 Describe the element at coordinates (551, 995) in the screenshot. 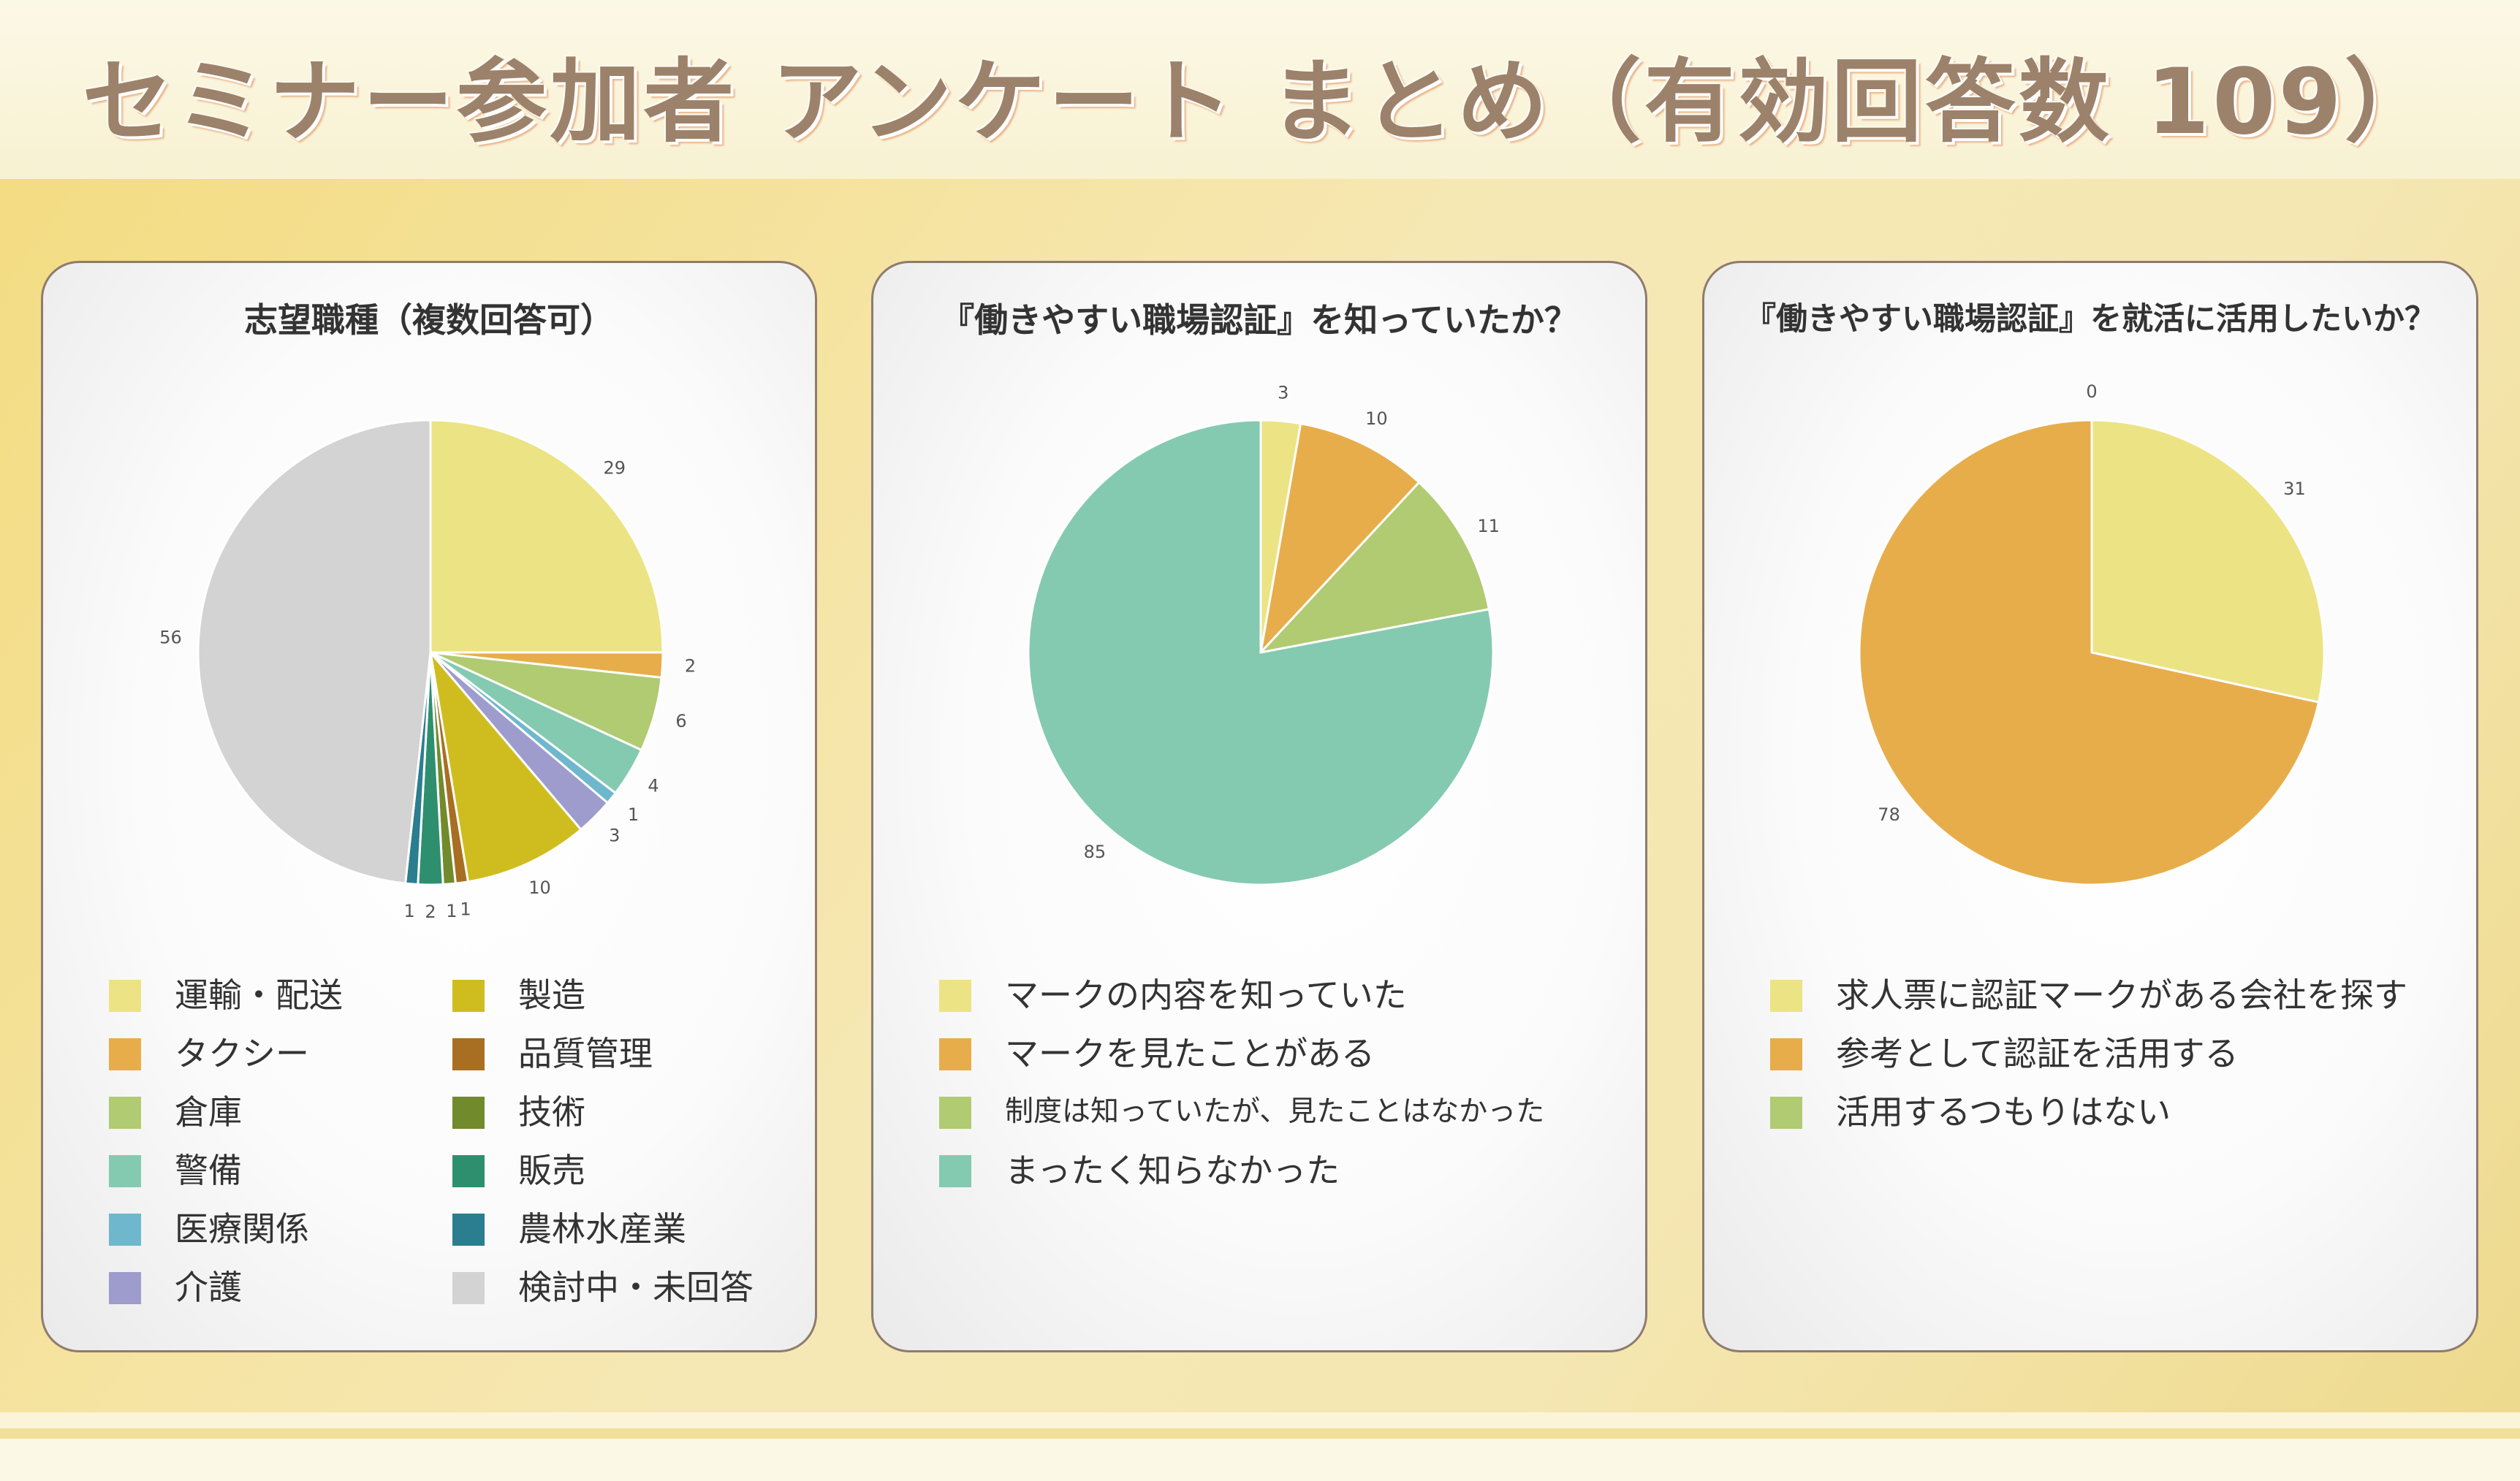

I see `legend-label: 製造` at that location.